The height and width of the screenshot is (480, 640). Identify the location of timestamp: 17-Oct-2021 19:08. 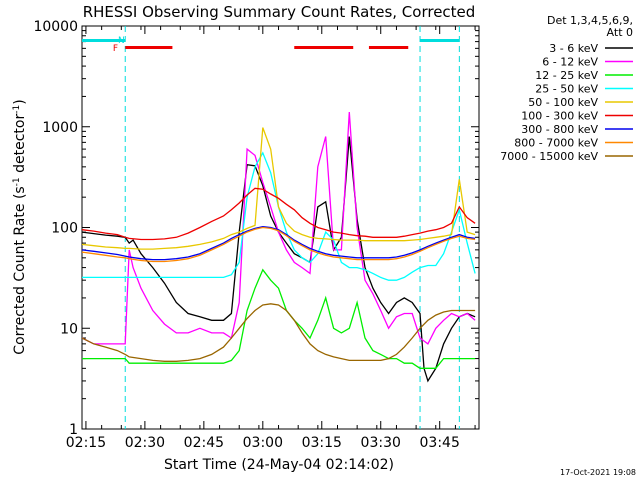
(598, 472).